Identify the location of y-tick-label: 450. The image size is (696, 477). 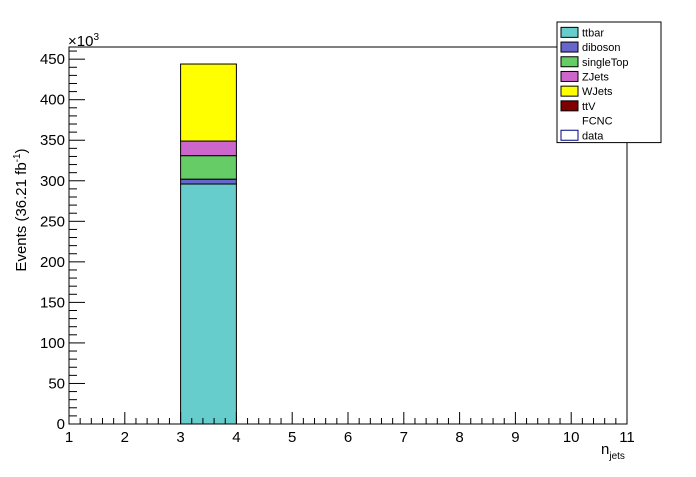
(52, 59).